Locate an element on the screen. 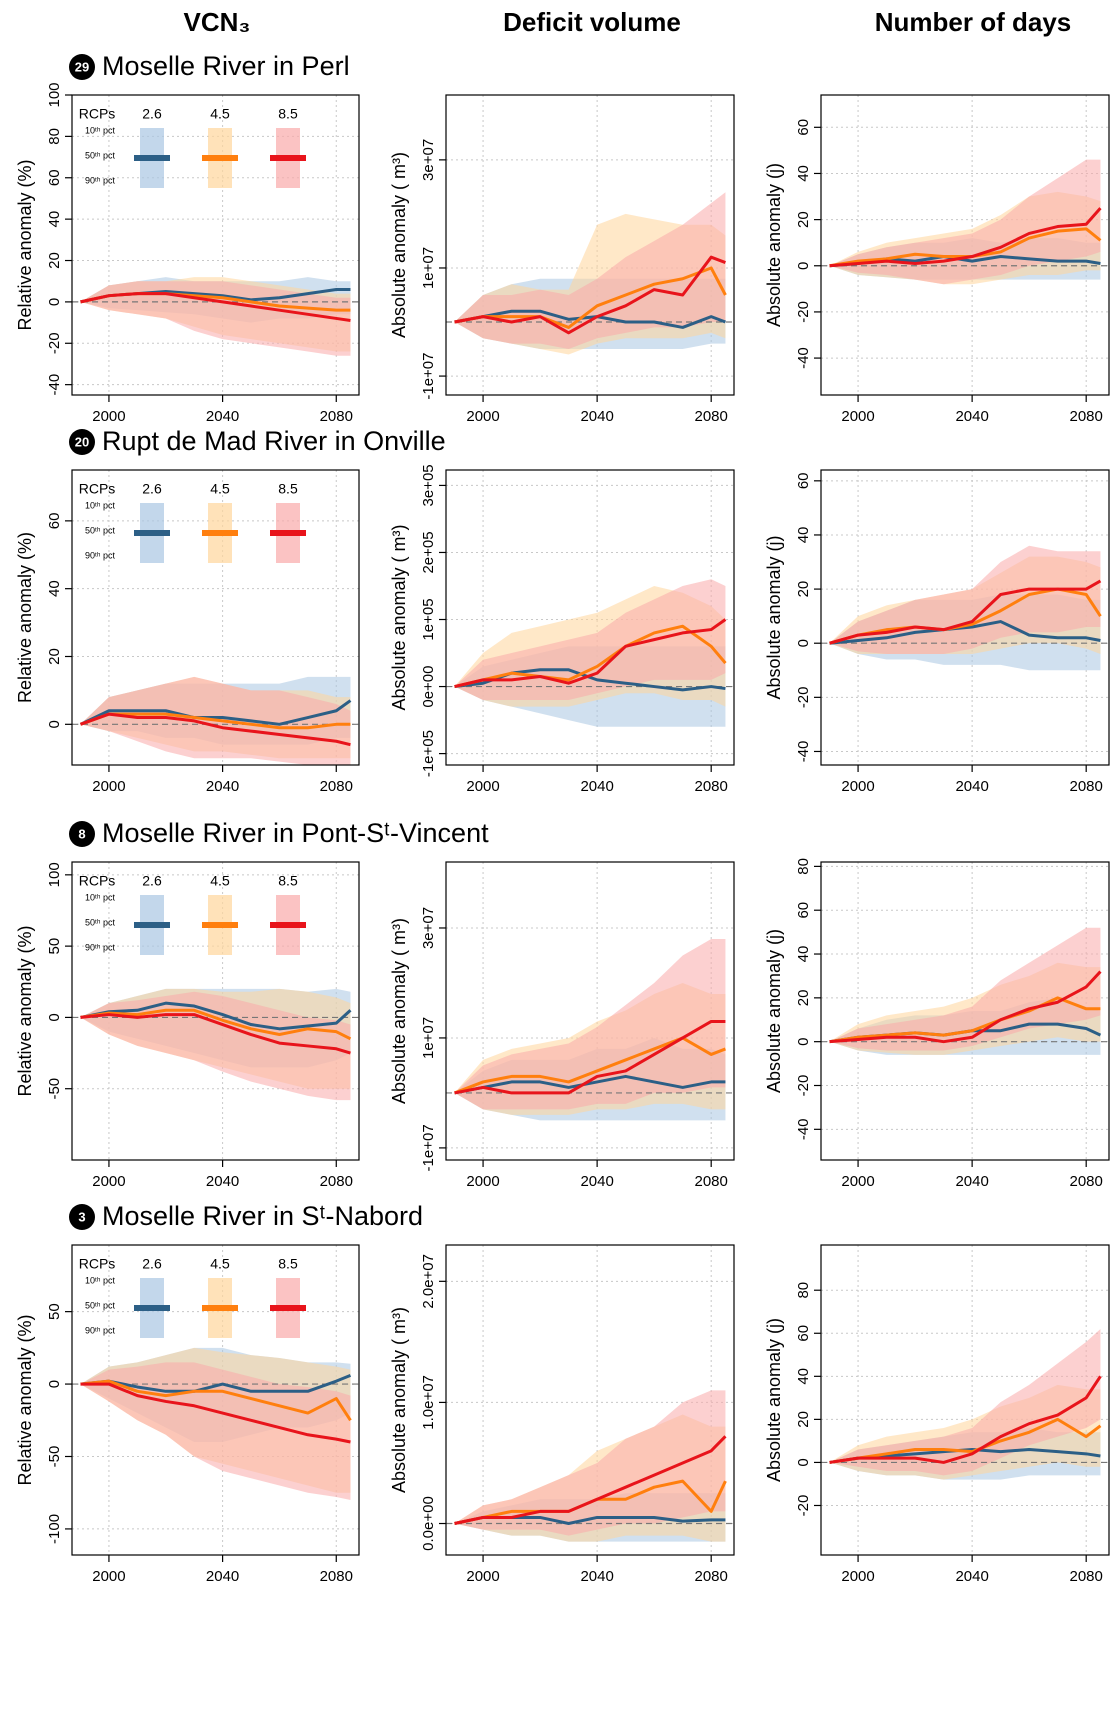 The height and width of the screenshot is (1710, 1120). row-title: Rupt de Mad River in Onville is located at coordinates (274, 441).